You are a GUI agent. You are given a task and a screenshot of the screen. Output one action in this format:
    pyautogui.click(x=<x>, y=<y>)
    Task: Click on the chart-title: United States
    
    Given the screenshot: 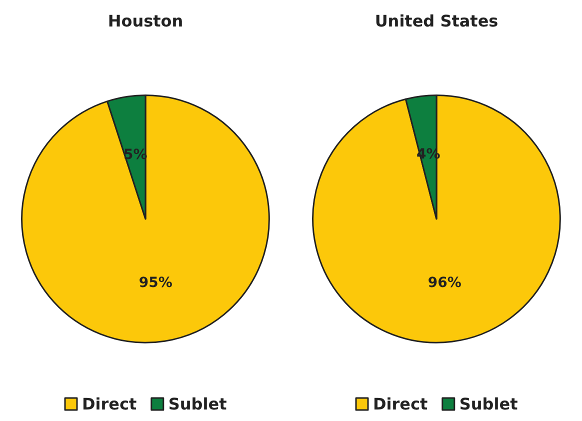 What is the action you would take?
    pyautogui.click(x=436, y=21)
    